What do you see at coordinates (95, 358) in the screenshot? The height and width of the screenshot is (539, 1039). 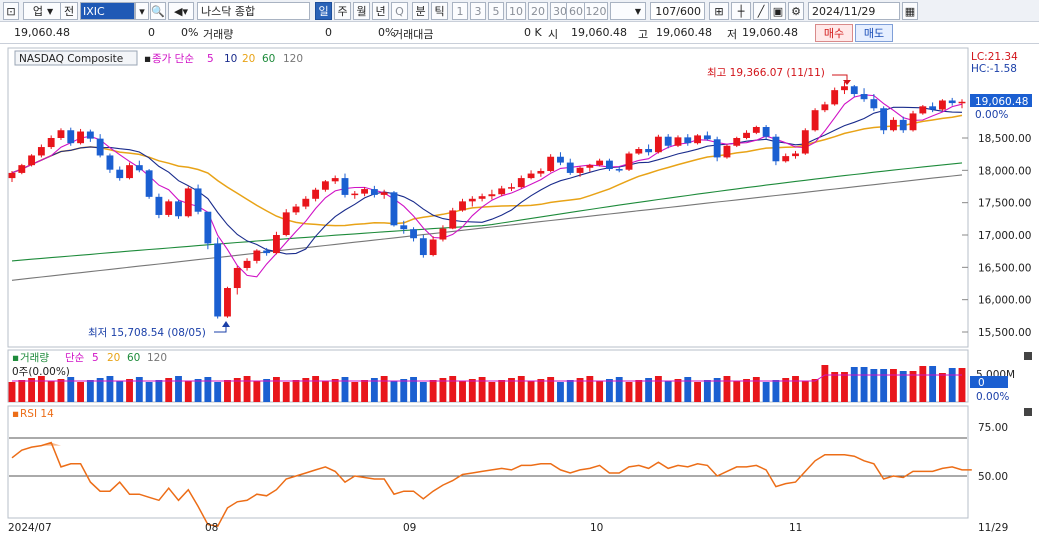 I see `vma5-label: 5` at bounding box center [95, 358].